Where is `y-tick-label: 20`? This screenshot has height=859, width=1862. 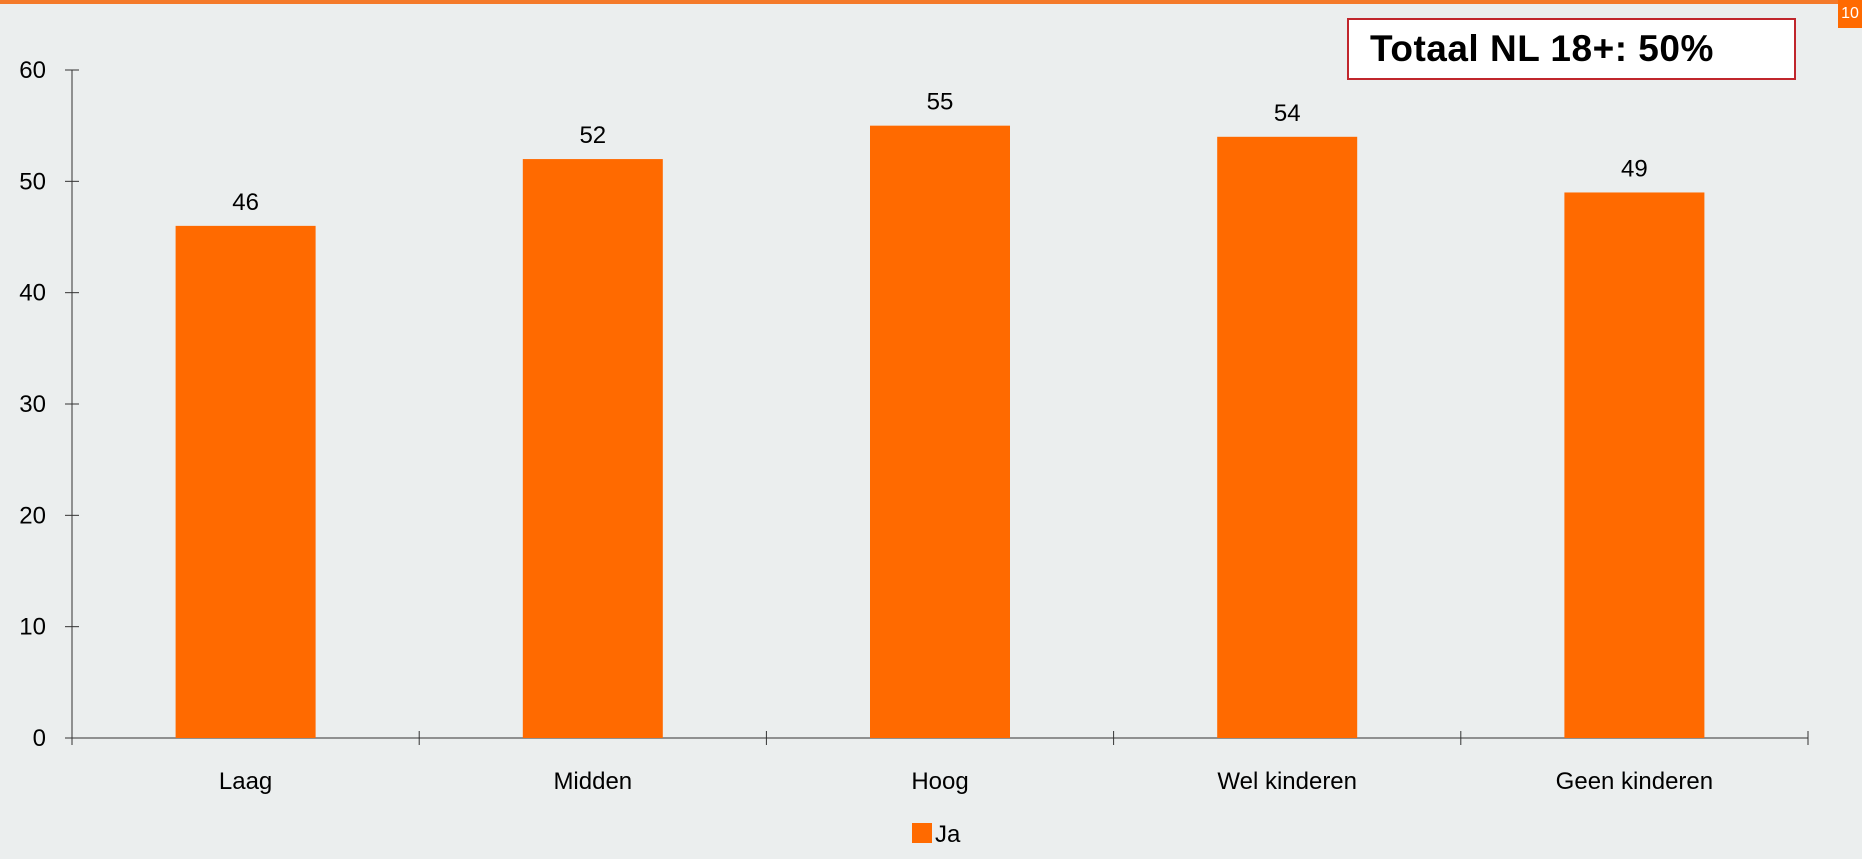
y-tick-label: 20 is located at coordinates (32, 515).